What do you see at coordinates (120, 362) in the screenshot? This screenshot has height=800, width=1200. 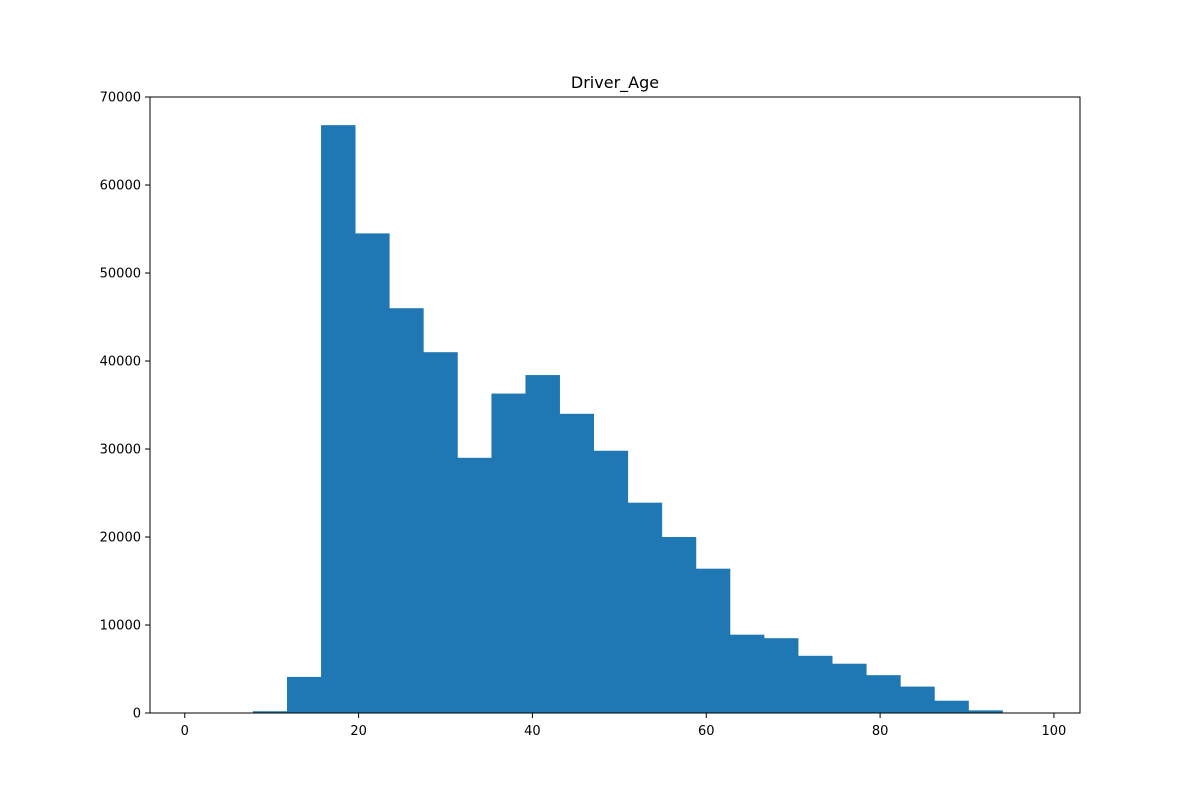 I see `y-tick-label: 40000` at bounding box center [120, 362].